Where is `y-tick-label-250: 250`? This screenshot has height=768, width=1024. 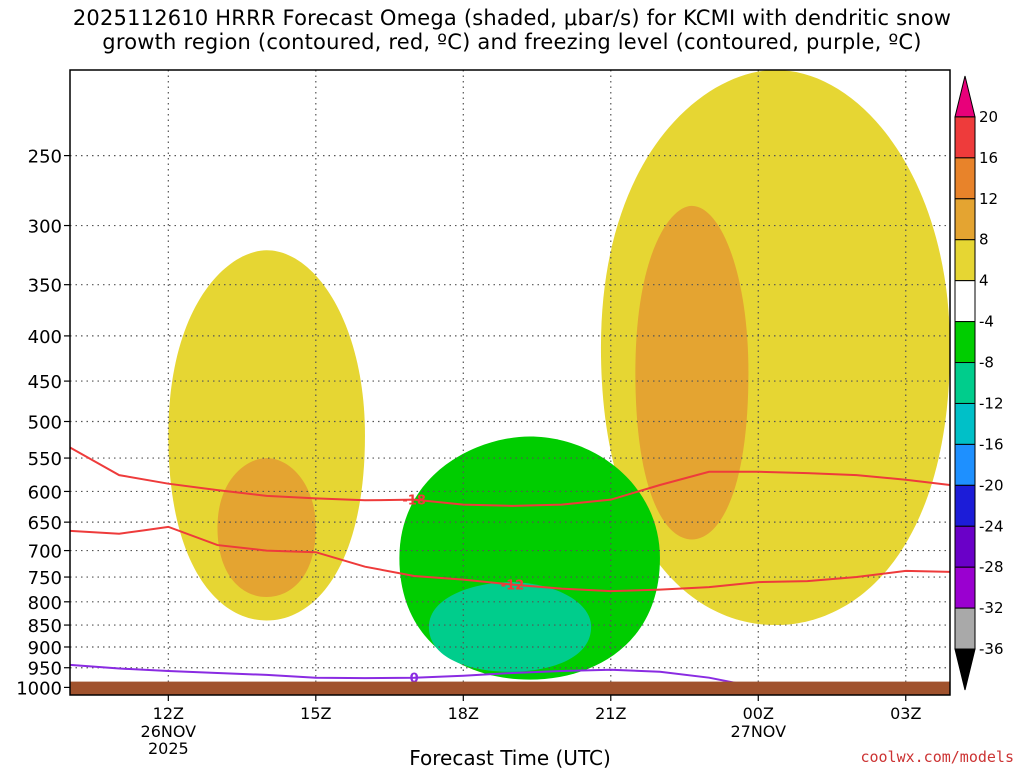 y-tick-label-250: 250 is located at coordinates (45, 157).